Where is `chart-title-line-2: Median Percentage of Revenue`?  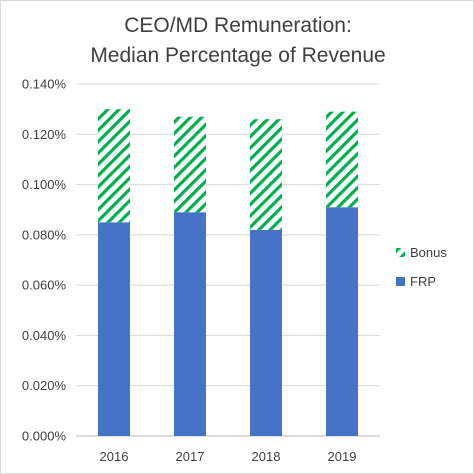 chart-title-line-2: Median Percentage of Revenue is located at coordinates (238, 55).